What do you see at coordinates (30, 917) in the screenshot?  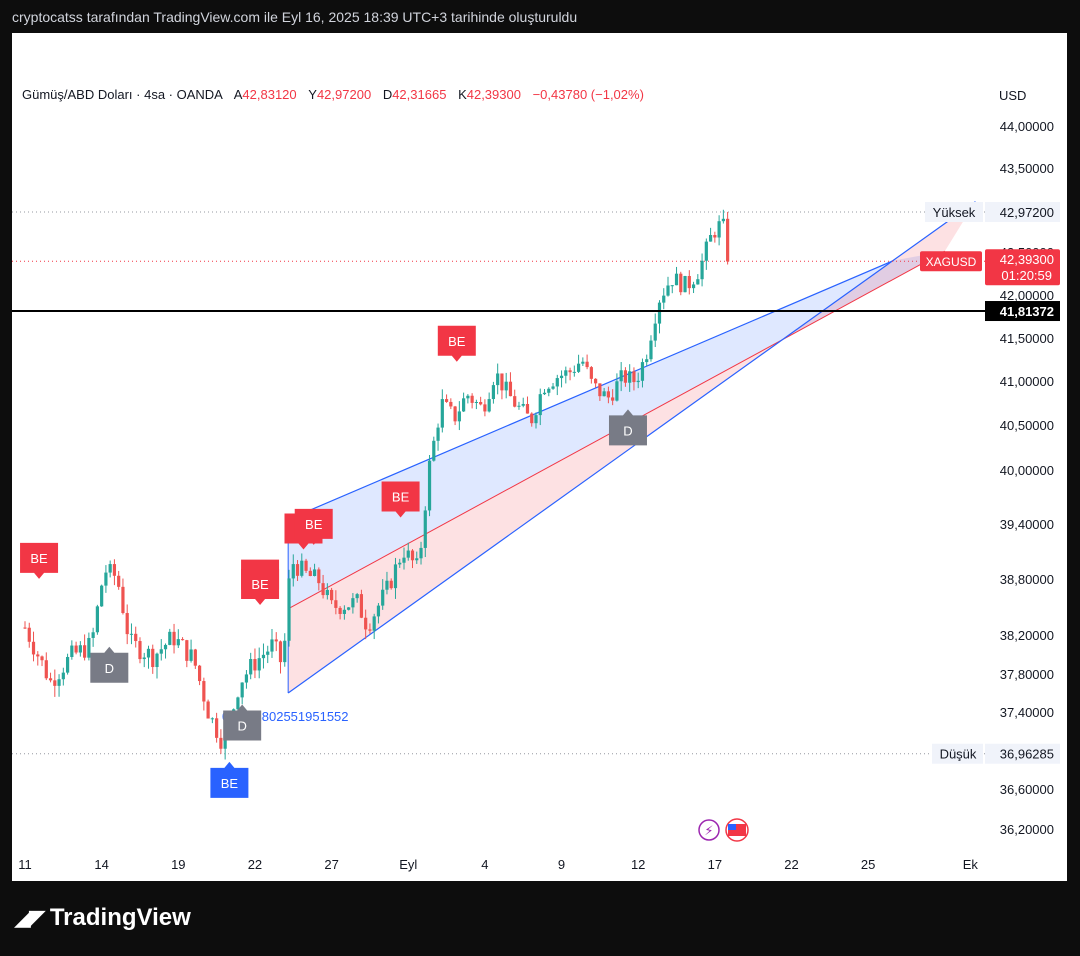 I see `tradingview-logo-icon: ◢◤` at bounding box center [30, 917].